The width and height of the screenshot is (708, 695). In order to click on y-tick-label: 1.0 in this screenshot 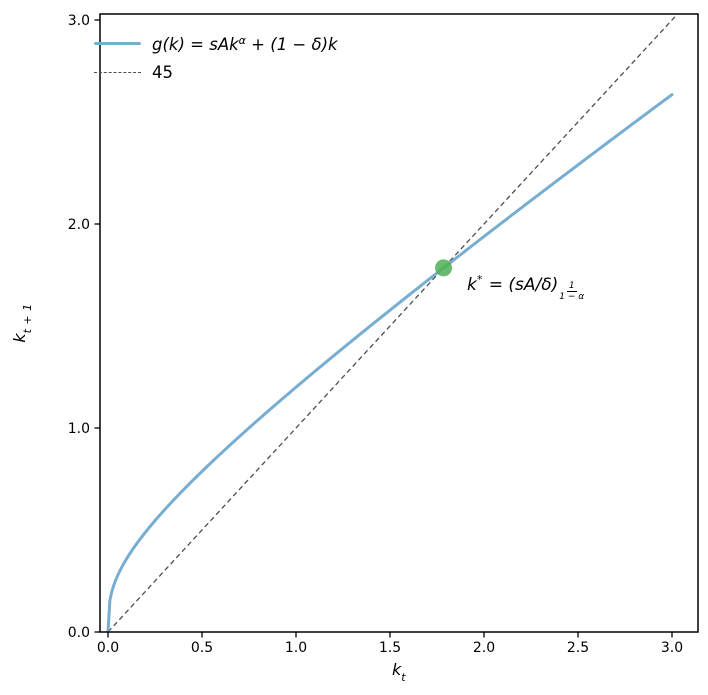, I will do `click(79, 429)`.